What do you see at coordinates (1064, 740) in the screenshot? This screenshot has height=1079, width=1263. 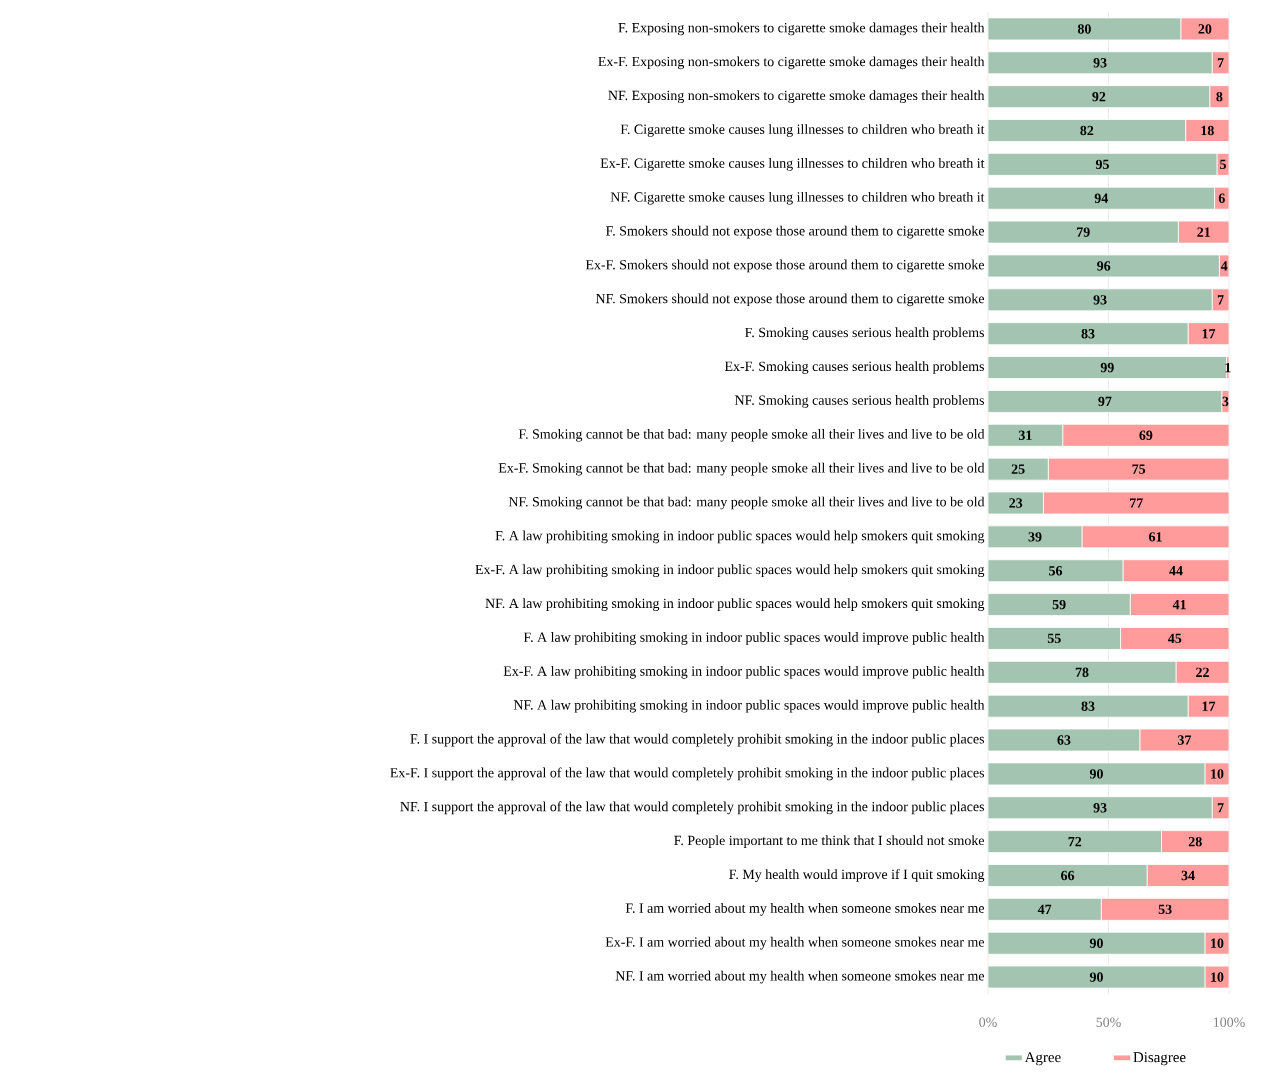 I see `data-label: 63` at bounding box center [1064, 740].